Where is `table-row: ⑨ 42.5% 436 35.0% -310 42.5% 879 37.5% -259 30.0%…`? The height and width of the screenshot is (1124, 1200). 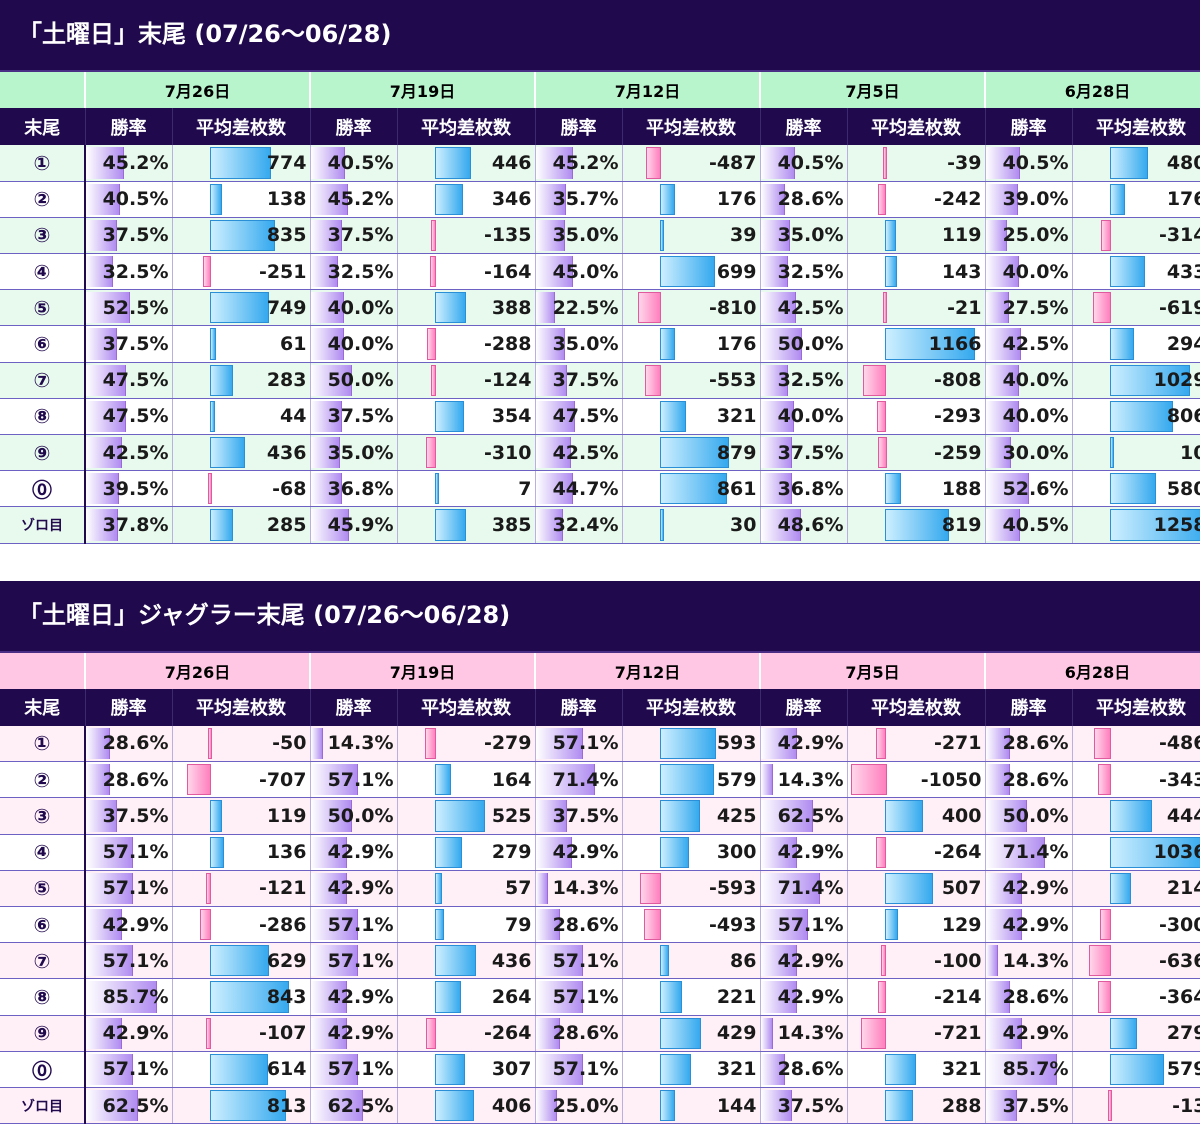
table-row: ⑨ 42.5% 436 35.0% -310 42.5% 879 37.5% -259 30.0%… is located at coordinates (600, 453).